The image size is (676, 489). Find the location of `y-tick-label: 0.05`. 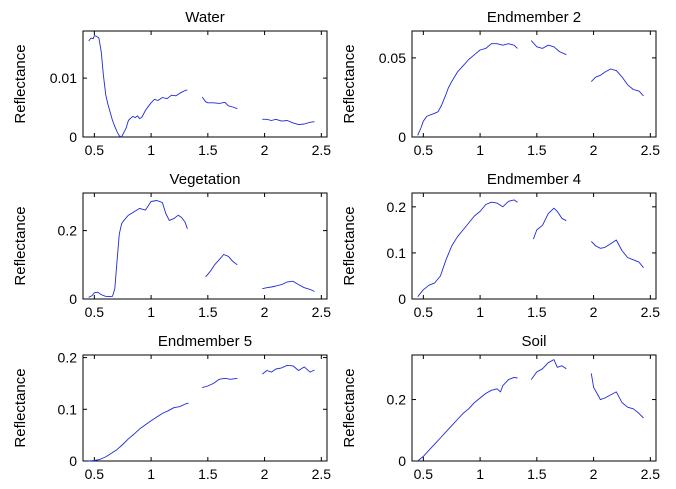

y-tick-label: 0.05 is located at coordinates (392, 58).